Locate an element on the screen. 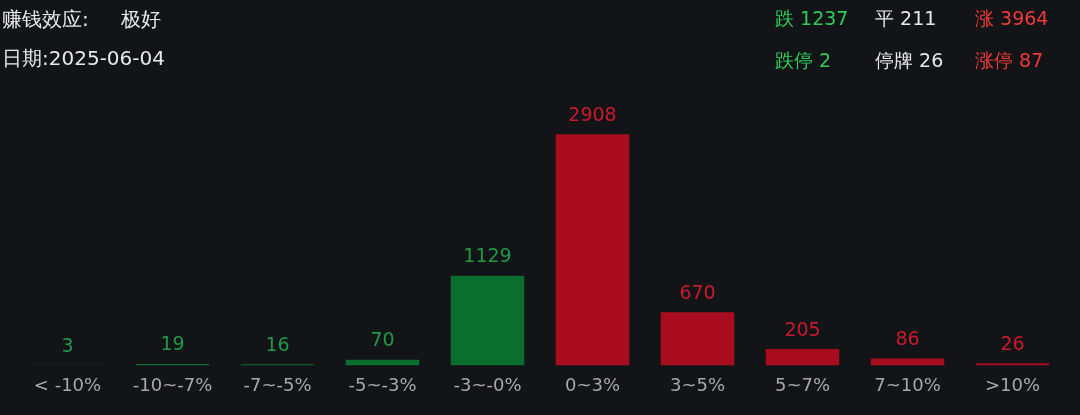 The height and width of the screenshot is (415, 1080). text: 涨停 87 is located at coordinates (1010, 60).